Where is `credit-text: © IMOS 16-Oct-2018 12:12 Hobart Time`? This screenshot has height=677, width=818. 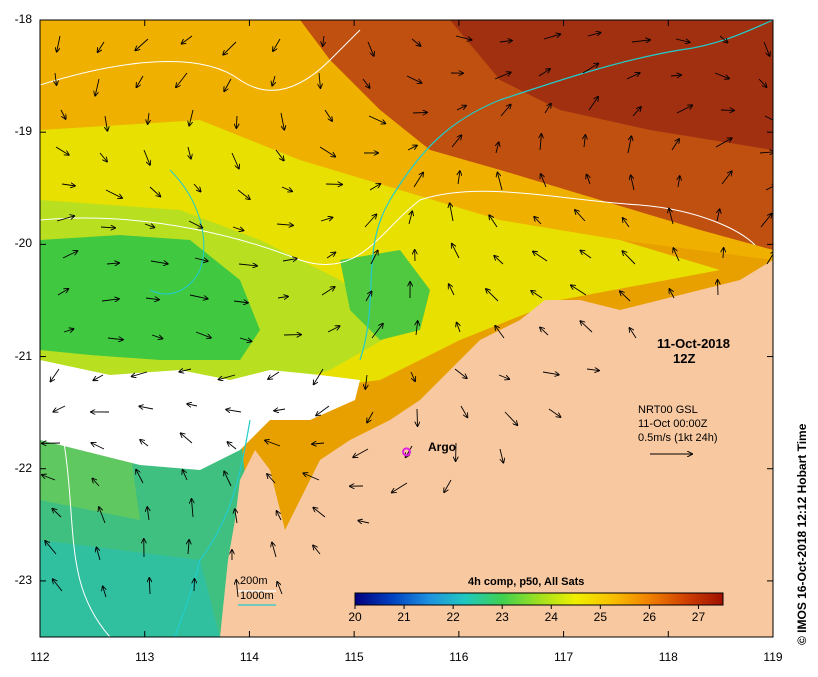
credit-text: © IMOS 16-Oct-2018 12:12 Hobart Time is located at coordinates (802, 534).